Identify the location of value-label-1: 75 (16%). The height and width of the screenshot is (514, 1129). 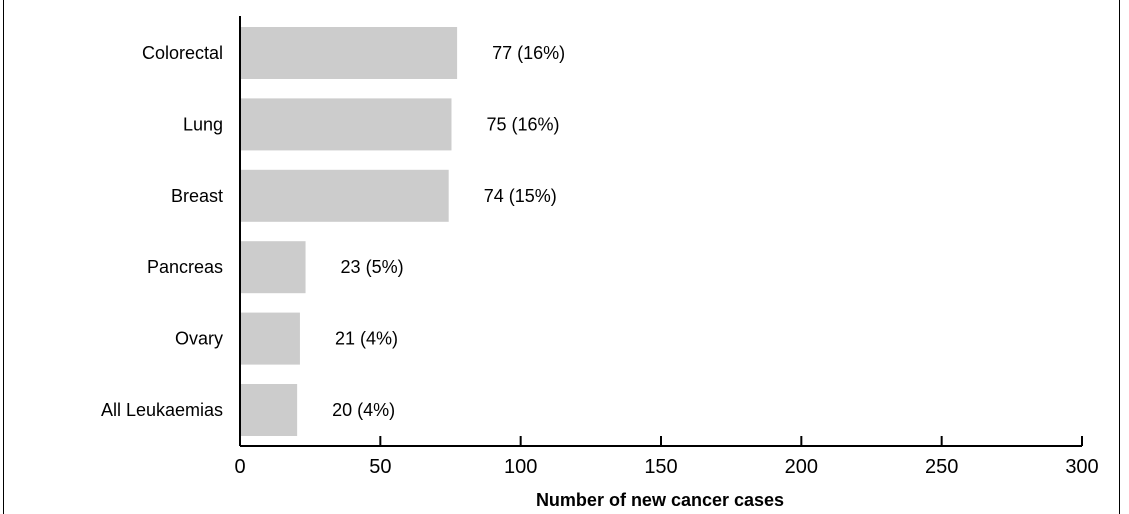
(523, 124).